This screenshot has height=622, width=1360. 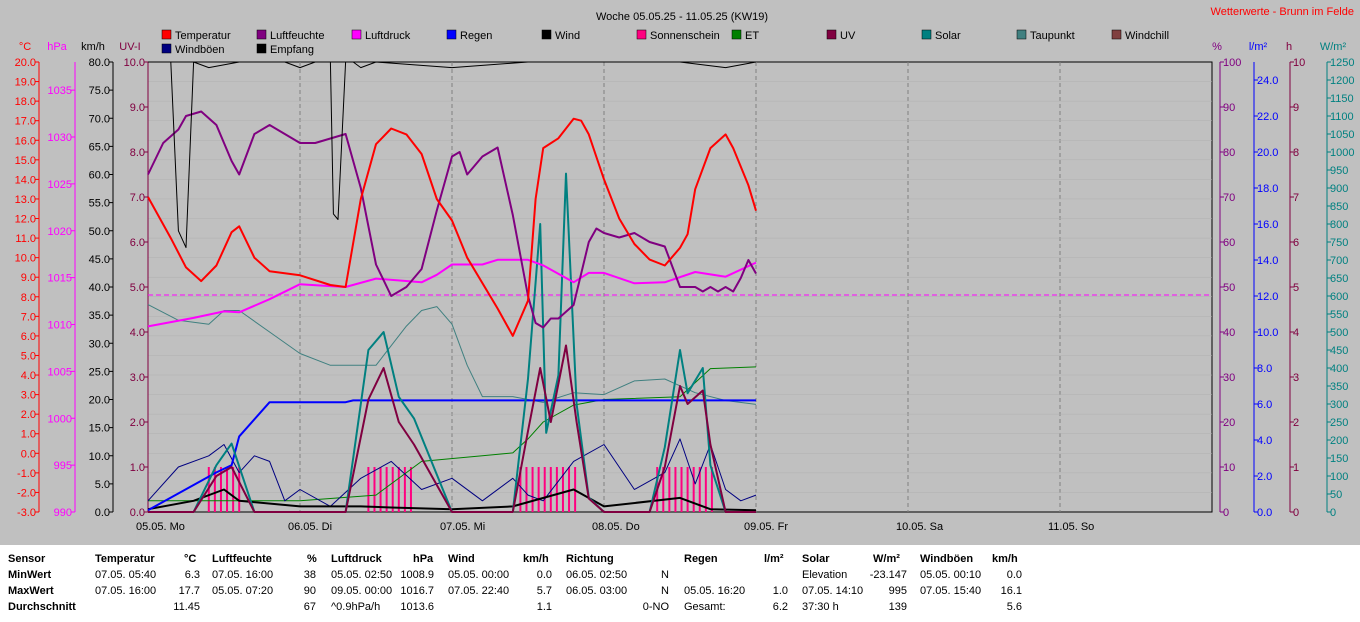 What do you see at coordinates (476, 36) in the screenshot?
I see `legend-label: Regen` at bounding box center [476, 36].